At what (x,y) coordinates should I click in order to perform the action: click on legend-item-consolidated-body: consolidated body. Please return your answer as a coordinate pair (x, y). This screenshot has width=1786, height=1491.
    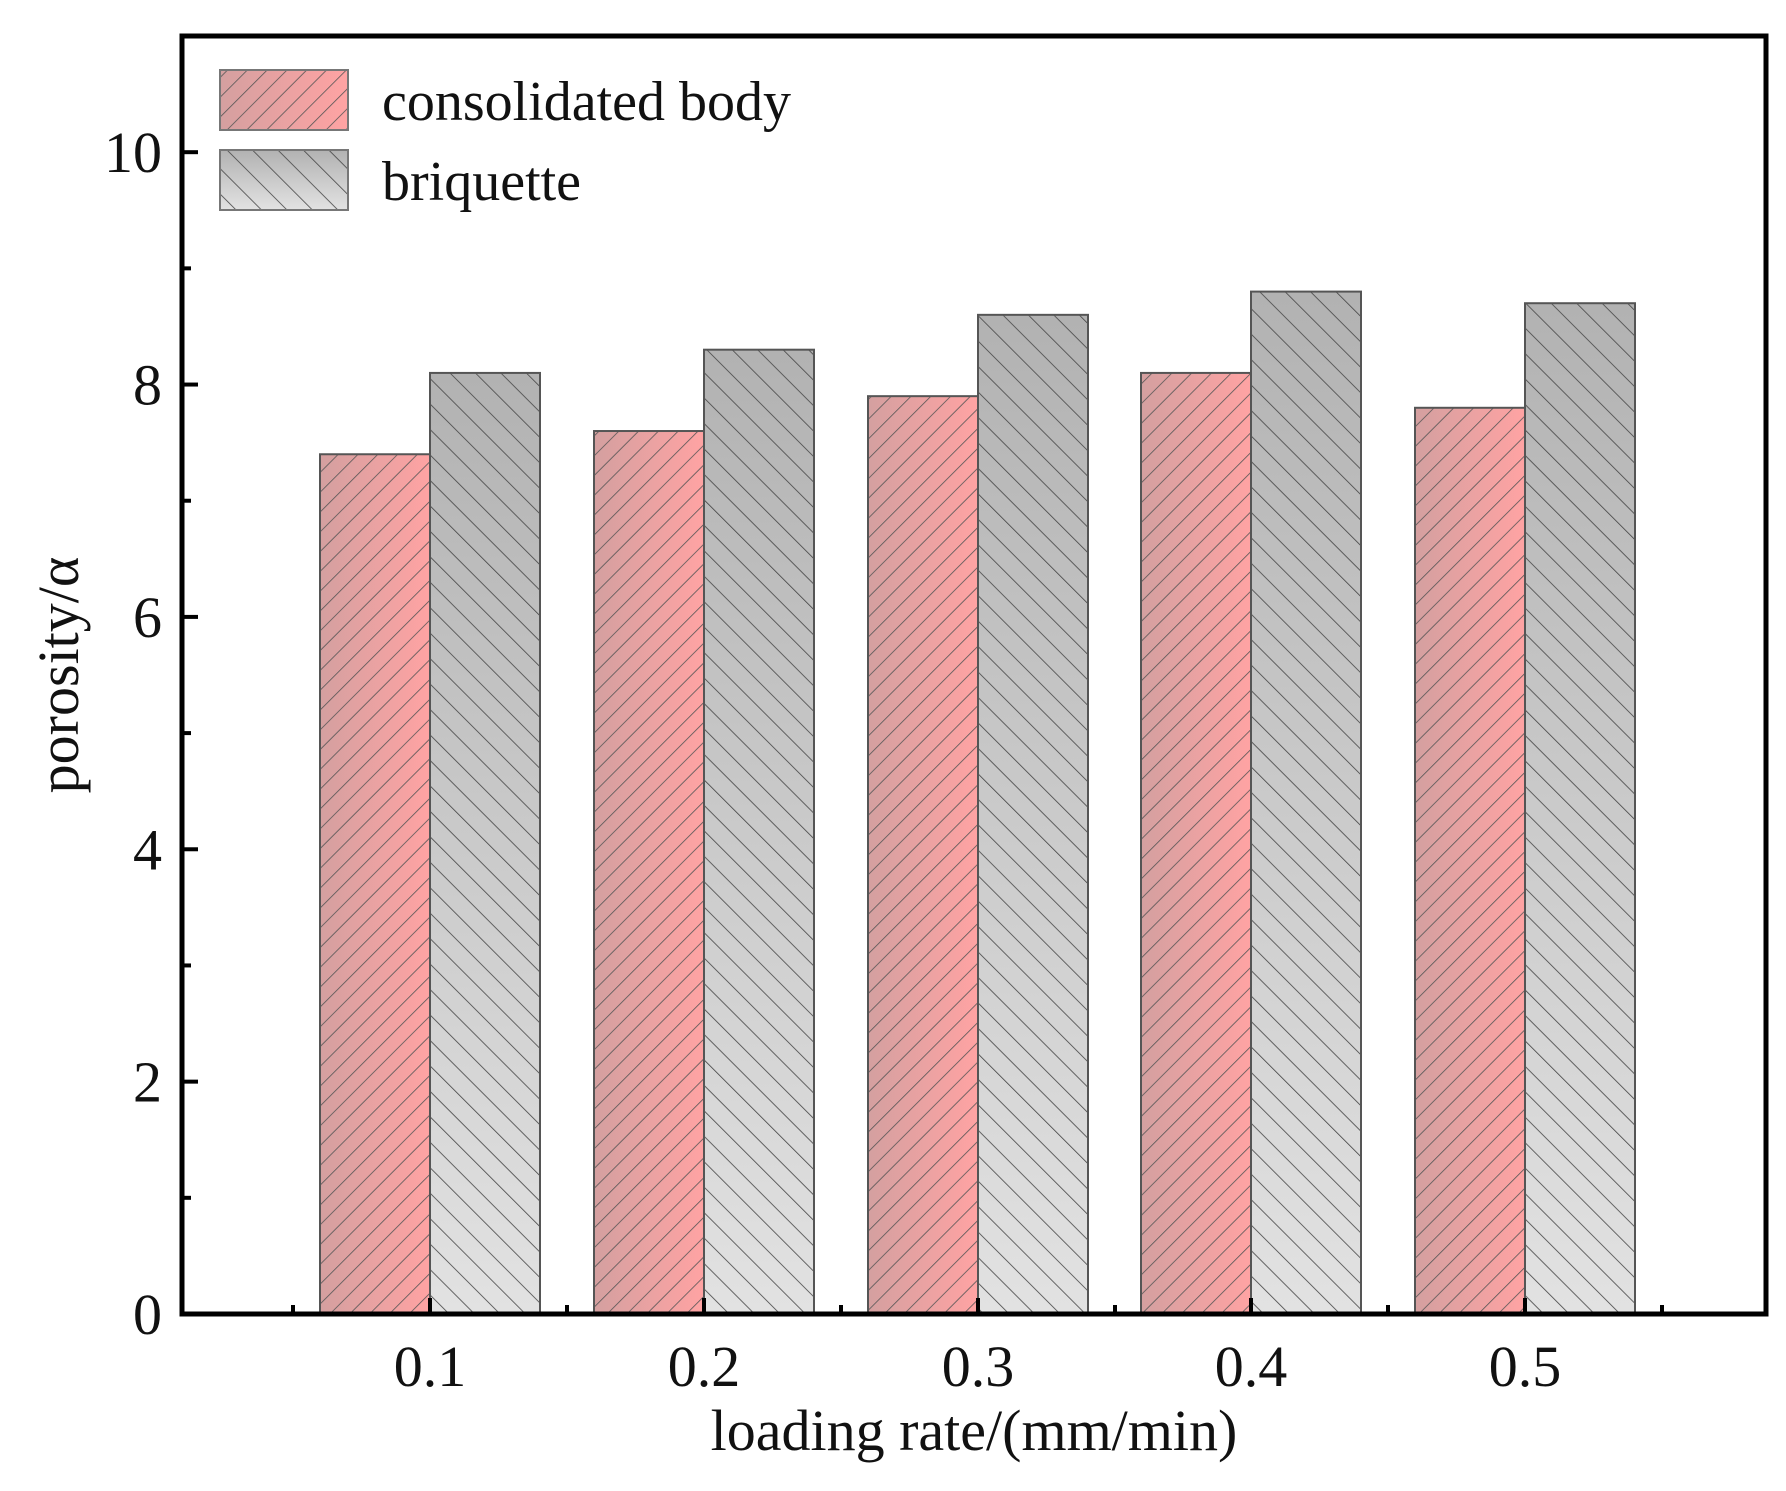
    Looking at the image, I should click on (505, 101).